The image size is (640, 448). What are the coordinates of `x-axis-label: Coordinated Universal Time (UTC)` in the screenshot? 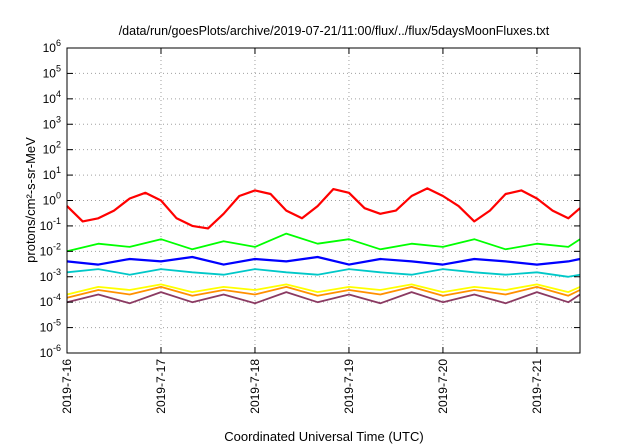 It's located at (323, 436).